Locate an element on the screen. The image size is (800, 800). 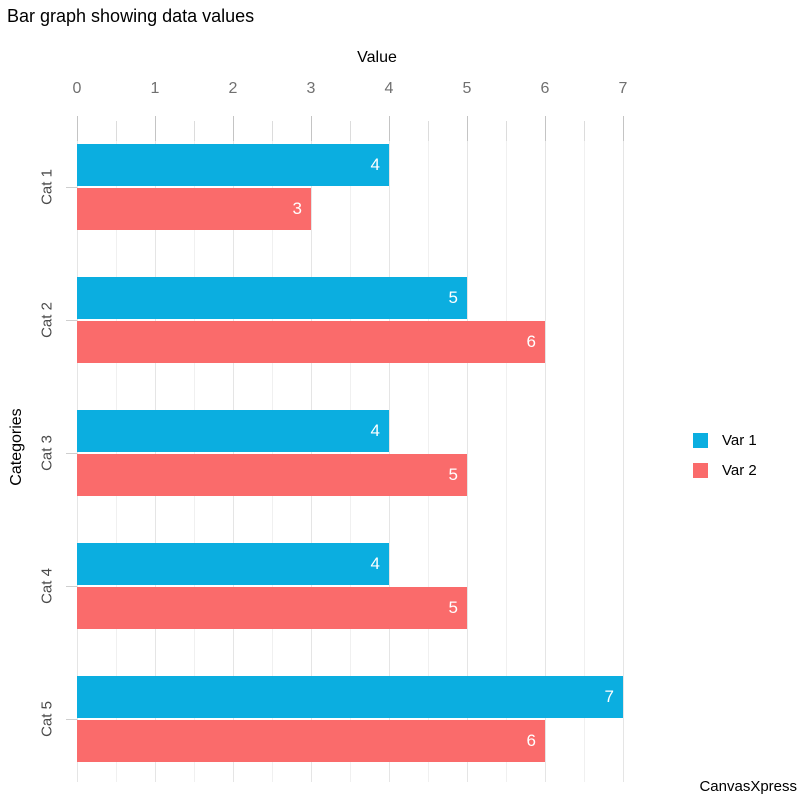
legend-item-var2: Var 2 is located at coordinates (725, 470).